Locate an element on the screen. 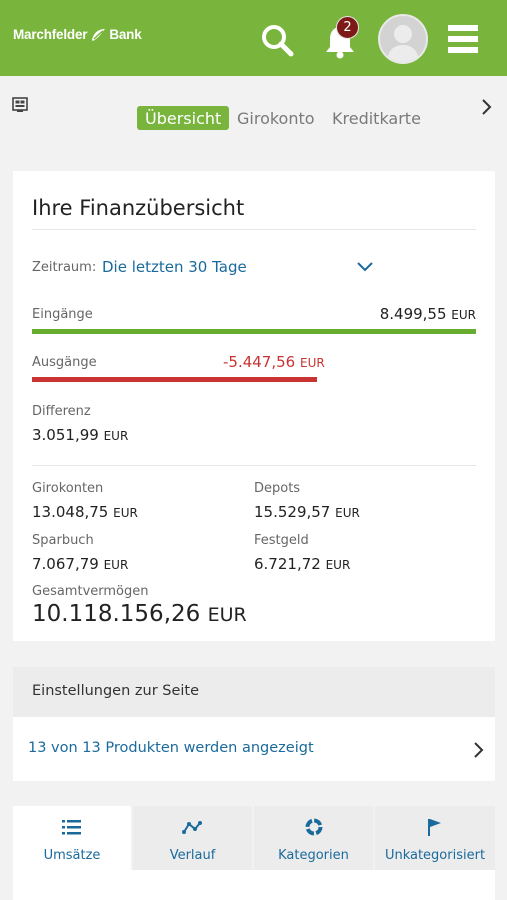 The width and height of the screenshot is (507, 900). festgeld-unit: EUR is located at coordinates (338, 565).